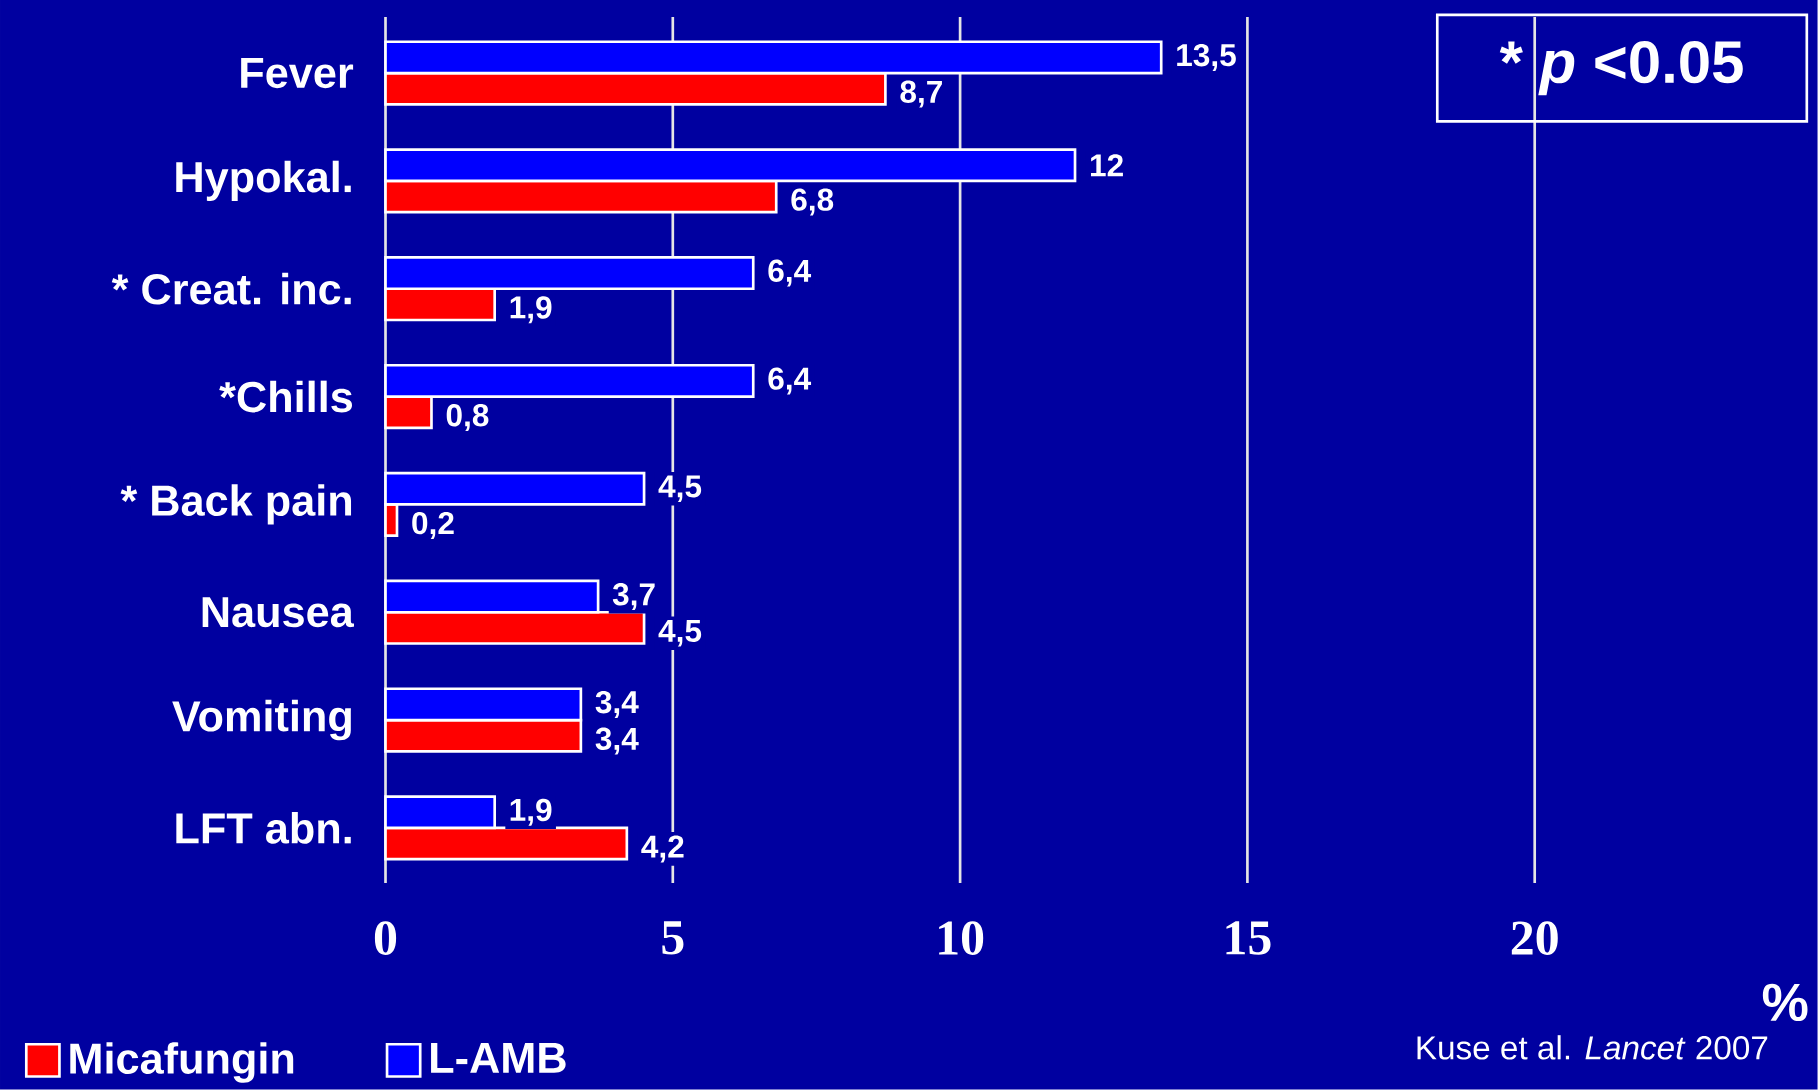  What do you see at coordinates (1106, 165) in the screenshot?
I see `data-label: 12` at bounding box center [1106, 165].